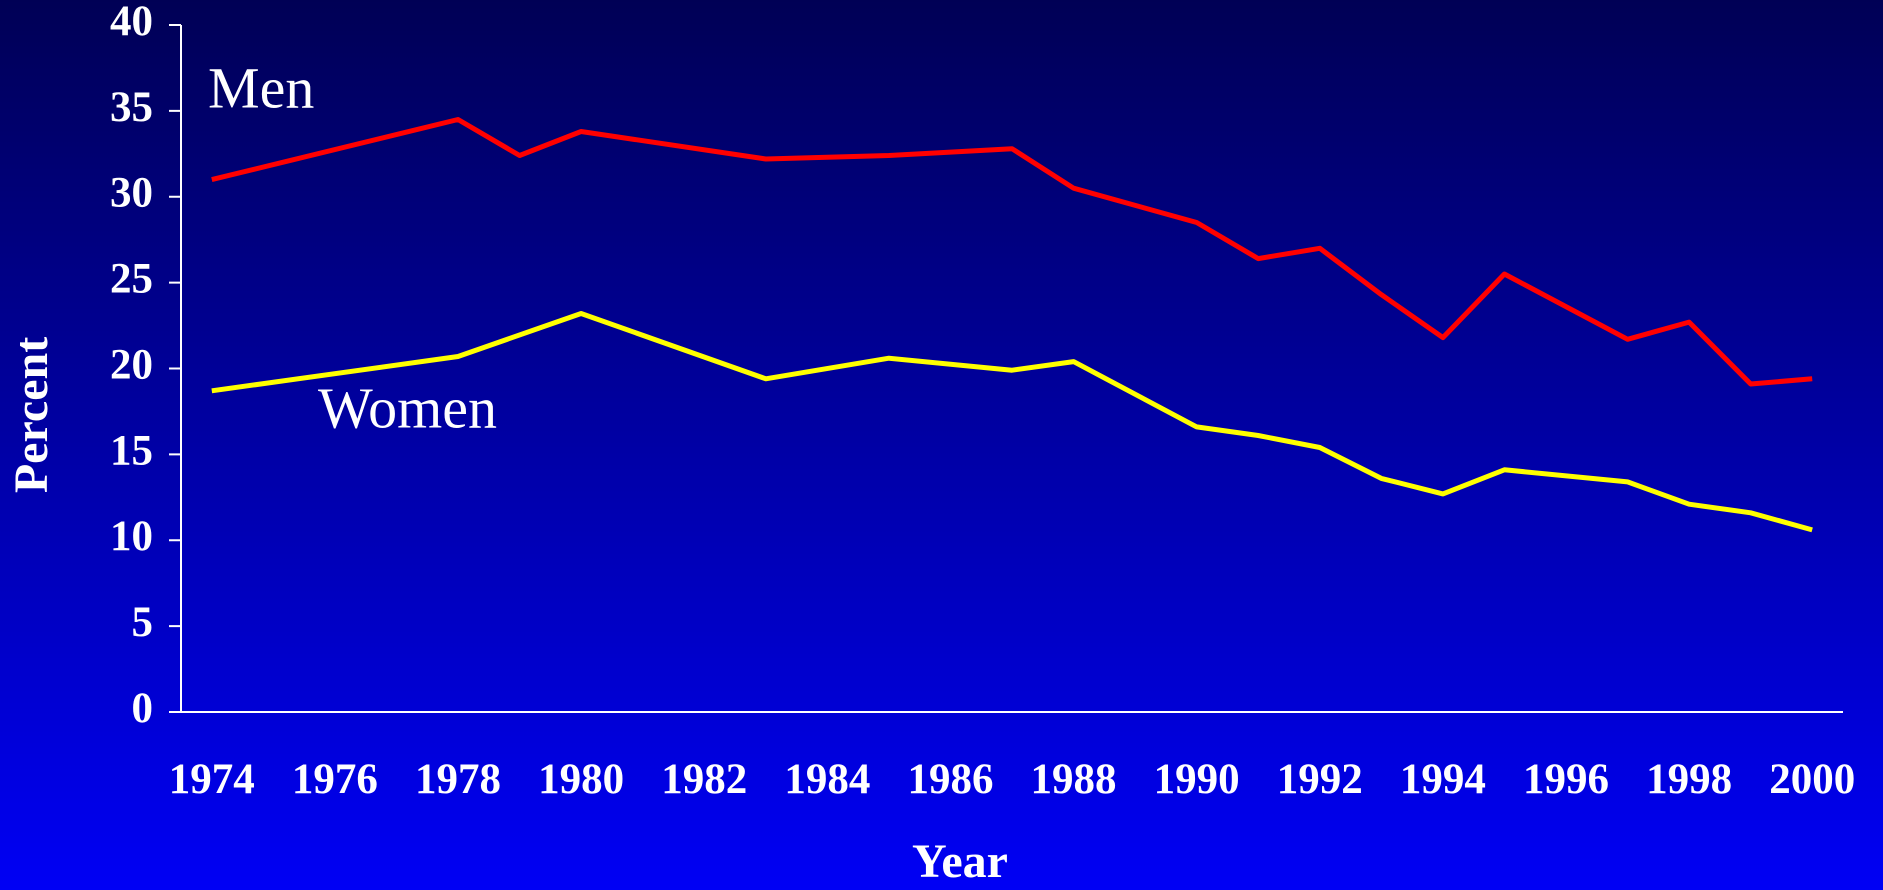 This screenshot has height=890, width=1883. What do you see at coordinates (458, 779) in the screenshot?
I see `x-tick-label: 1978` at bounding box center [458, 779].